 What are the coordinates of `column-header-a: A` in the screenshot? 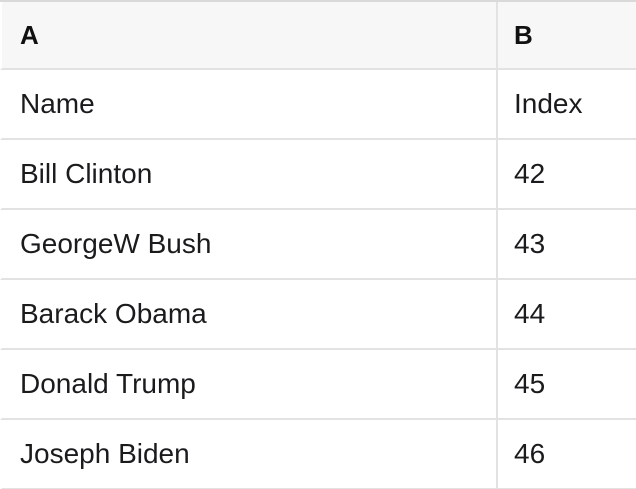 It's located at (250, 35).